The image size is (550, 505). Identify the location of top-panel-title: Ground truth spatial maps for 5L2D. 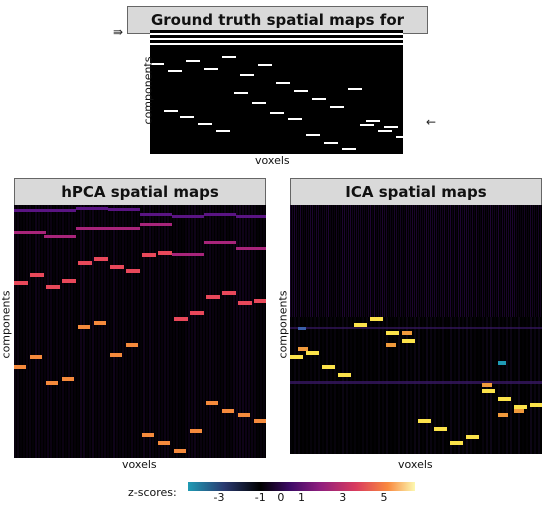
(277, 30).